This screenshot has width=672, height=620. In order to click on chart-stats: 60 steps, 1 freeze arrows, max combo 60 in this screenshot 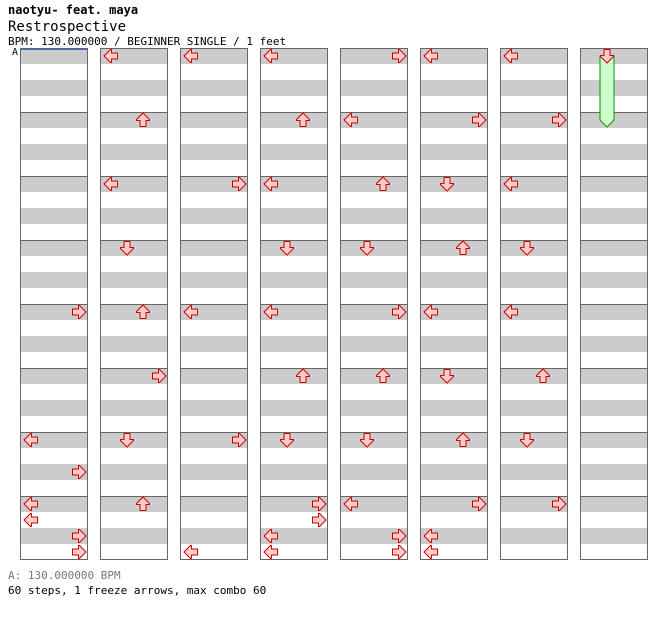, I will do `click(137, 590)`.